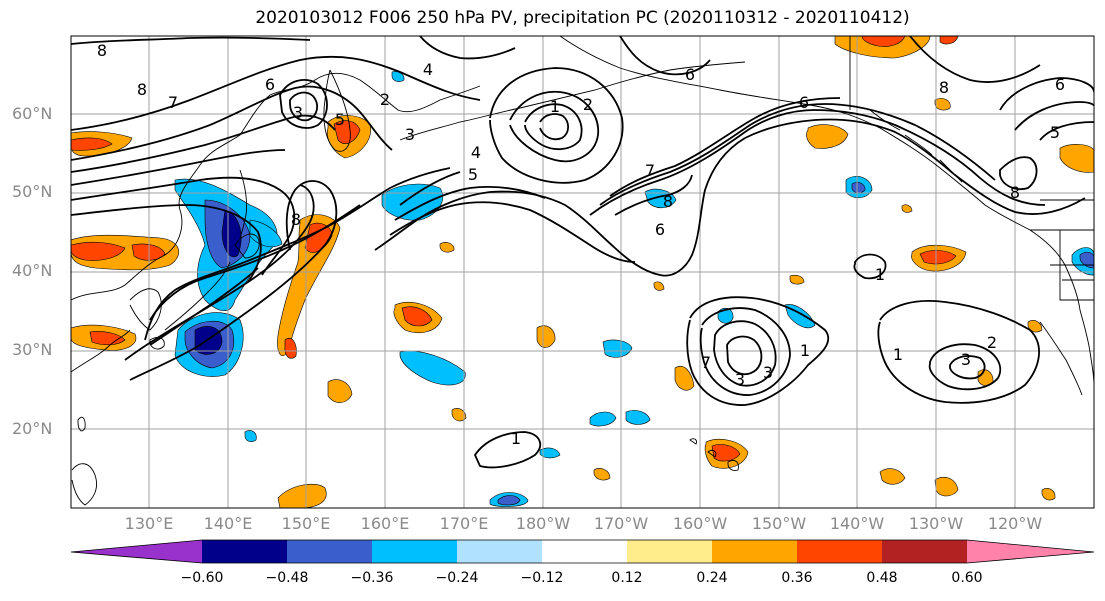  I want to click on contour-label: 2, so click(992, 342).